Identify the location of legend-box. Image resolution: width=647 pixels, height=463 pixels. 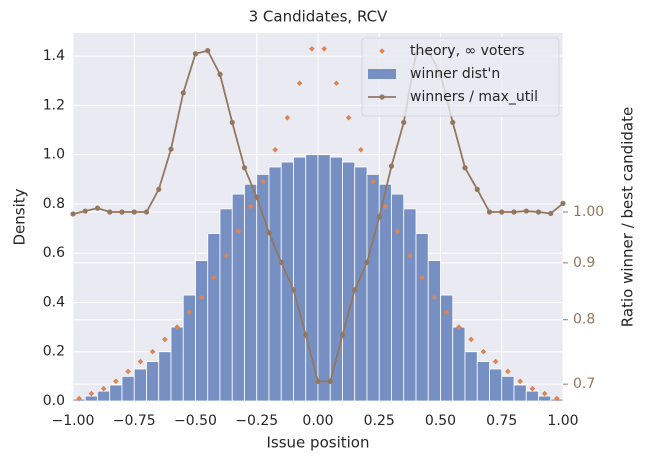
(460, 77).